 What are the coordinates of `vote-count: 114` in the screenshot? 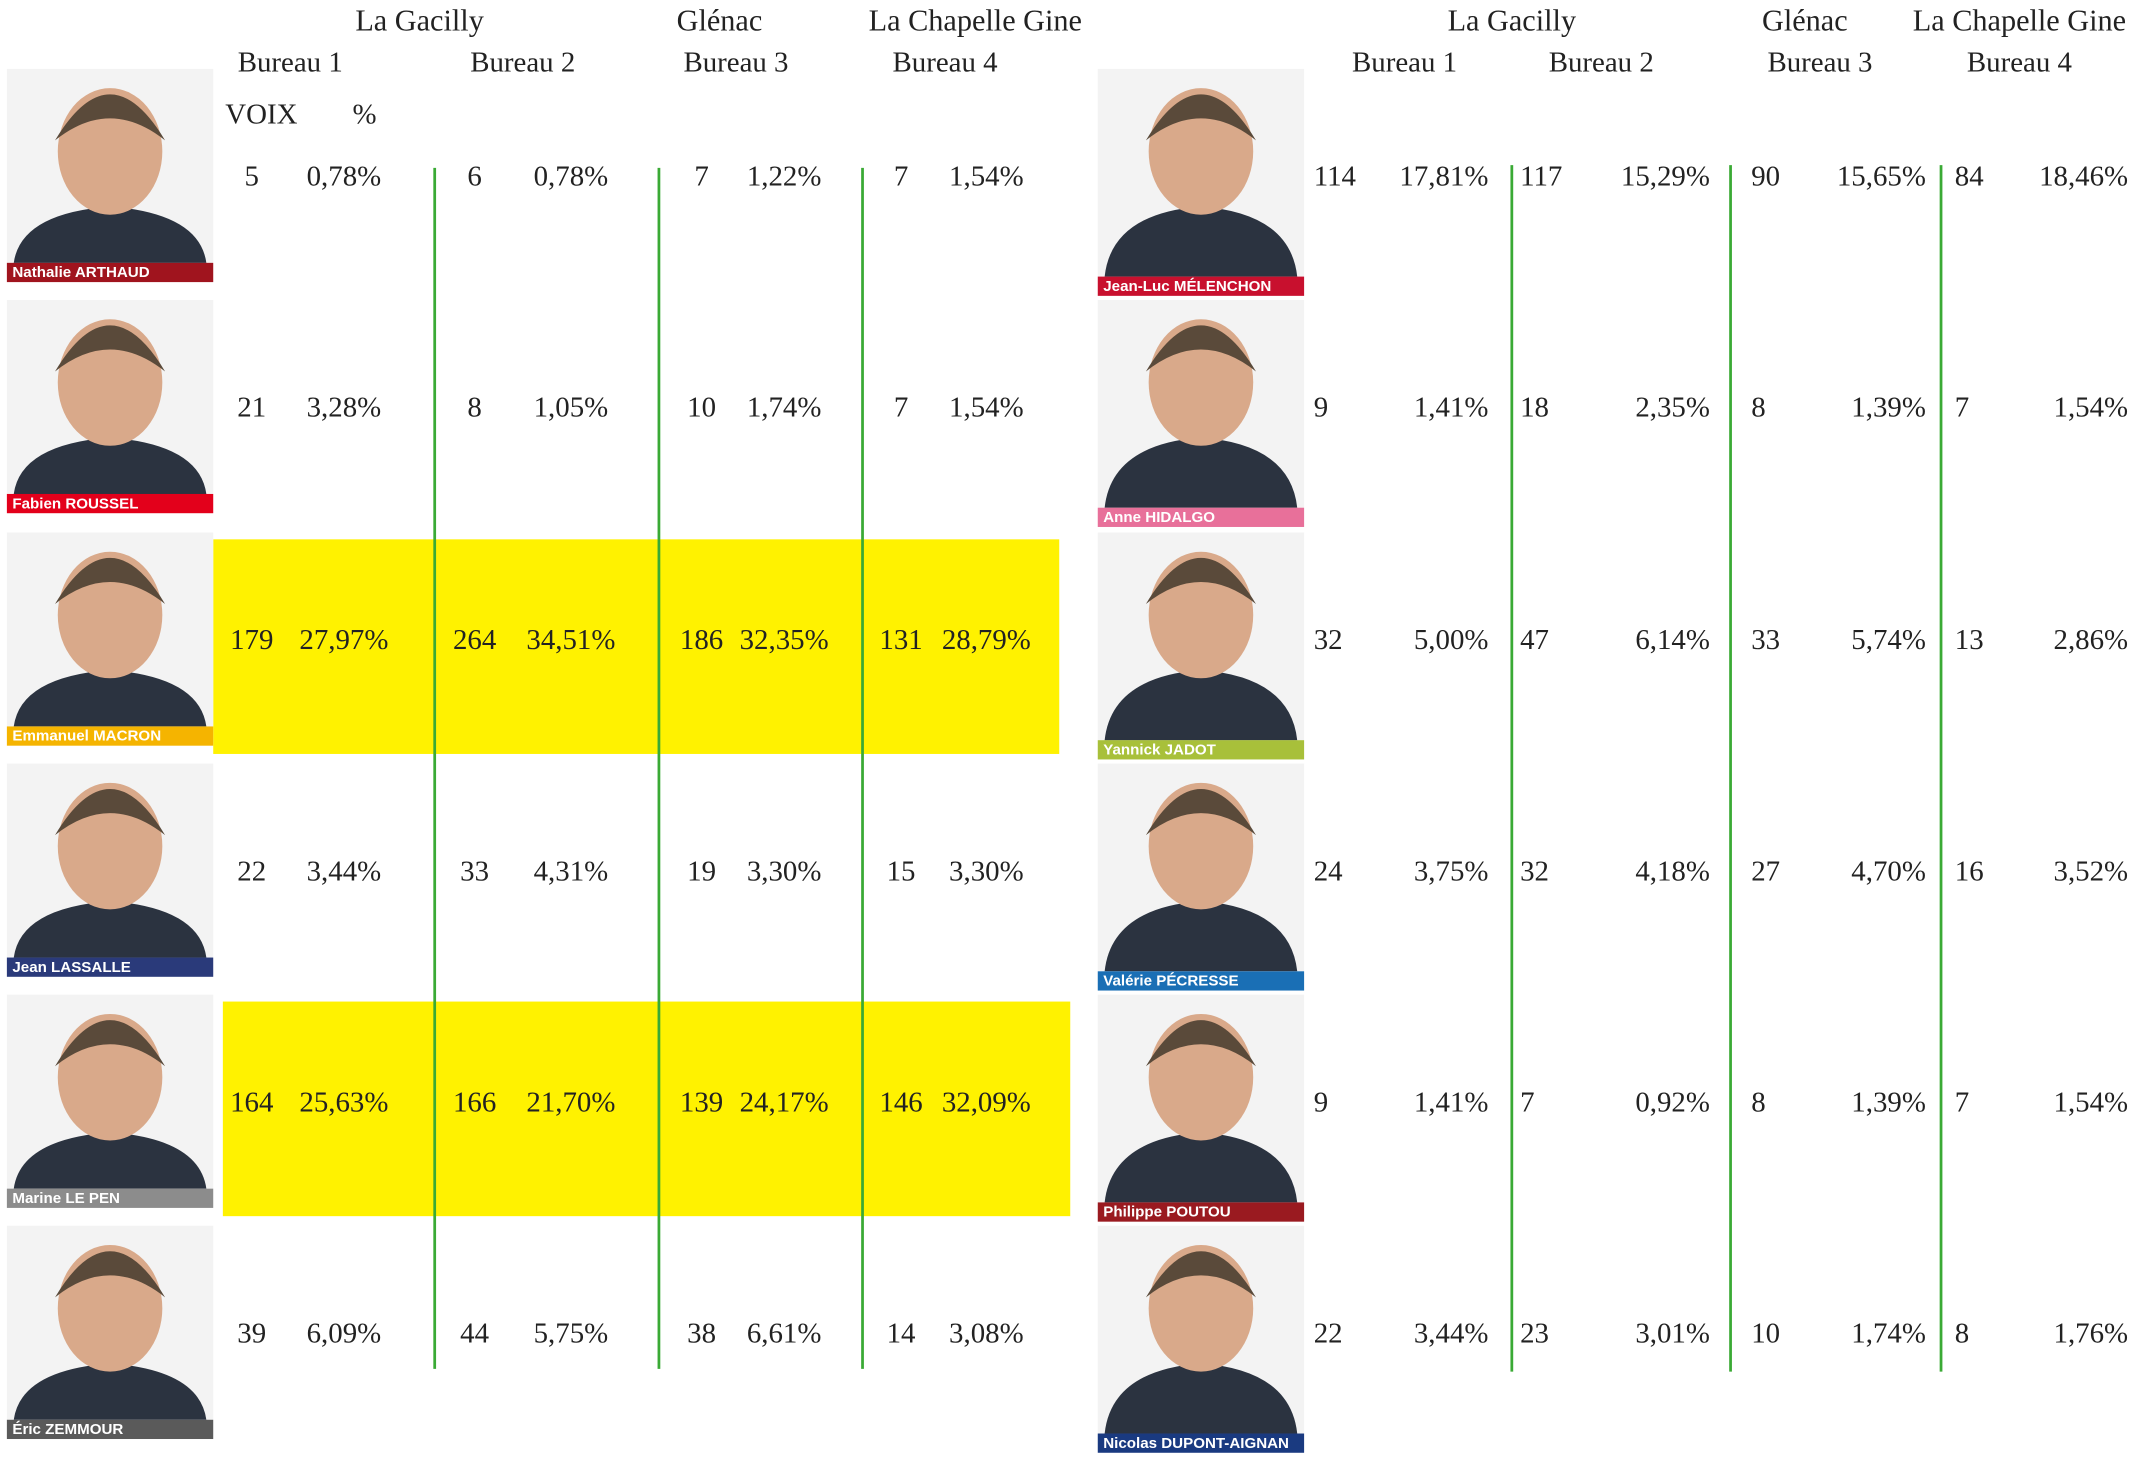 It's located at (1335, 177).